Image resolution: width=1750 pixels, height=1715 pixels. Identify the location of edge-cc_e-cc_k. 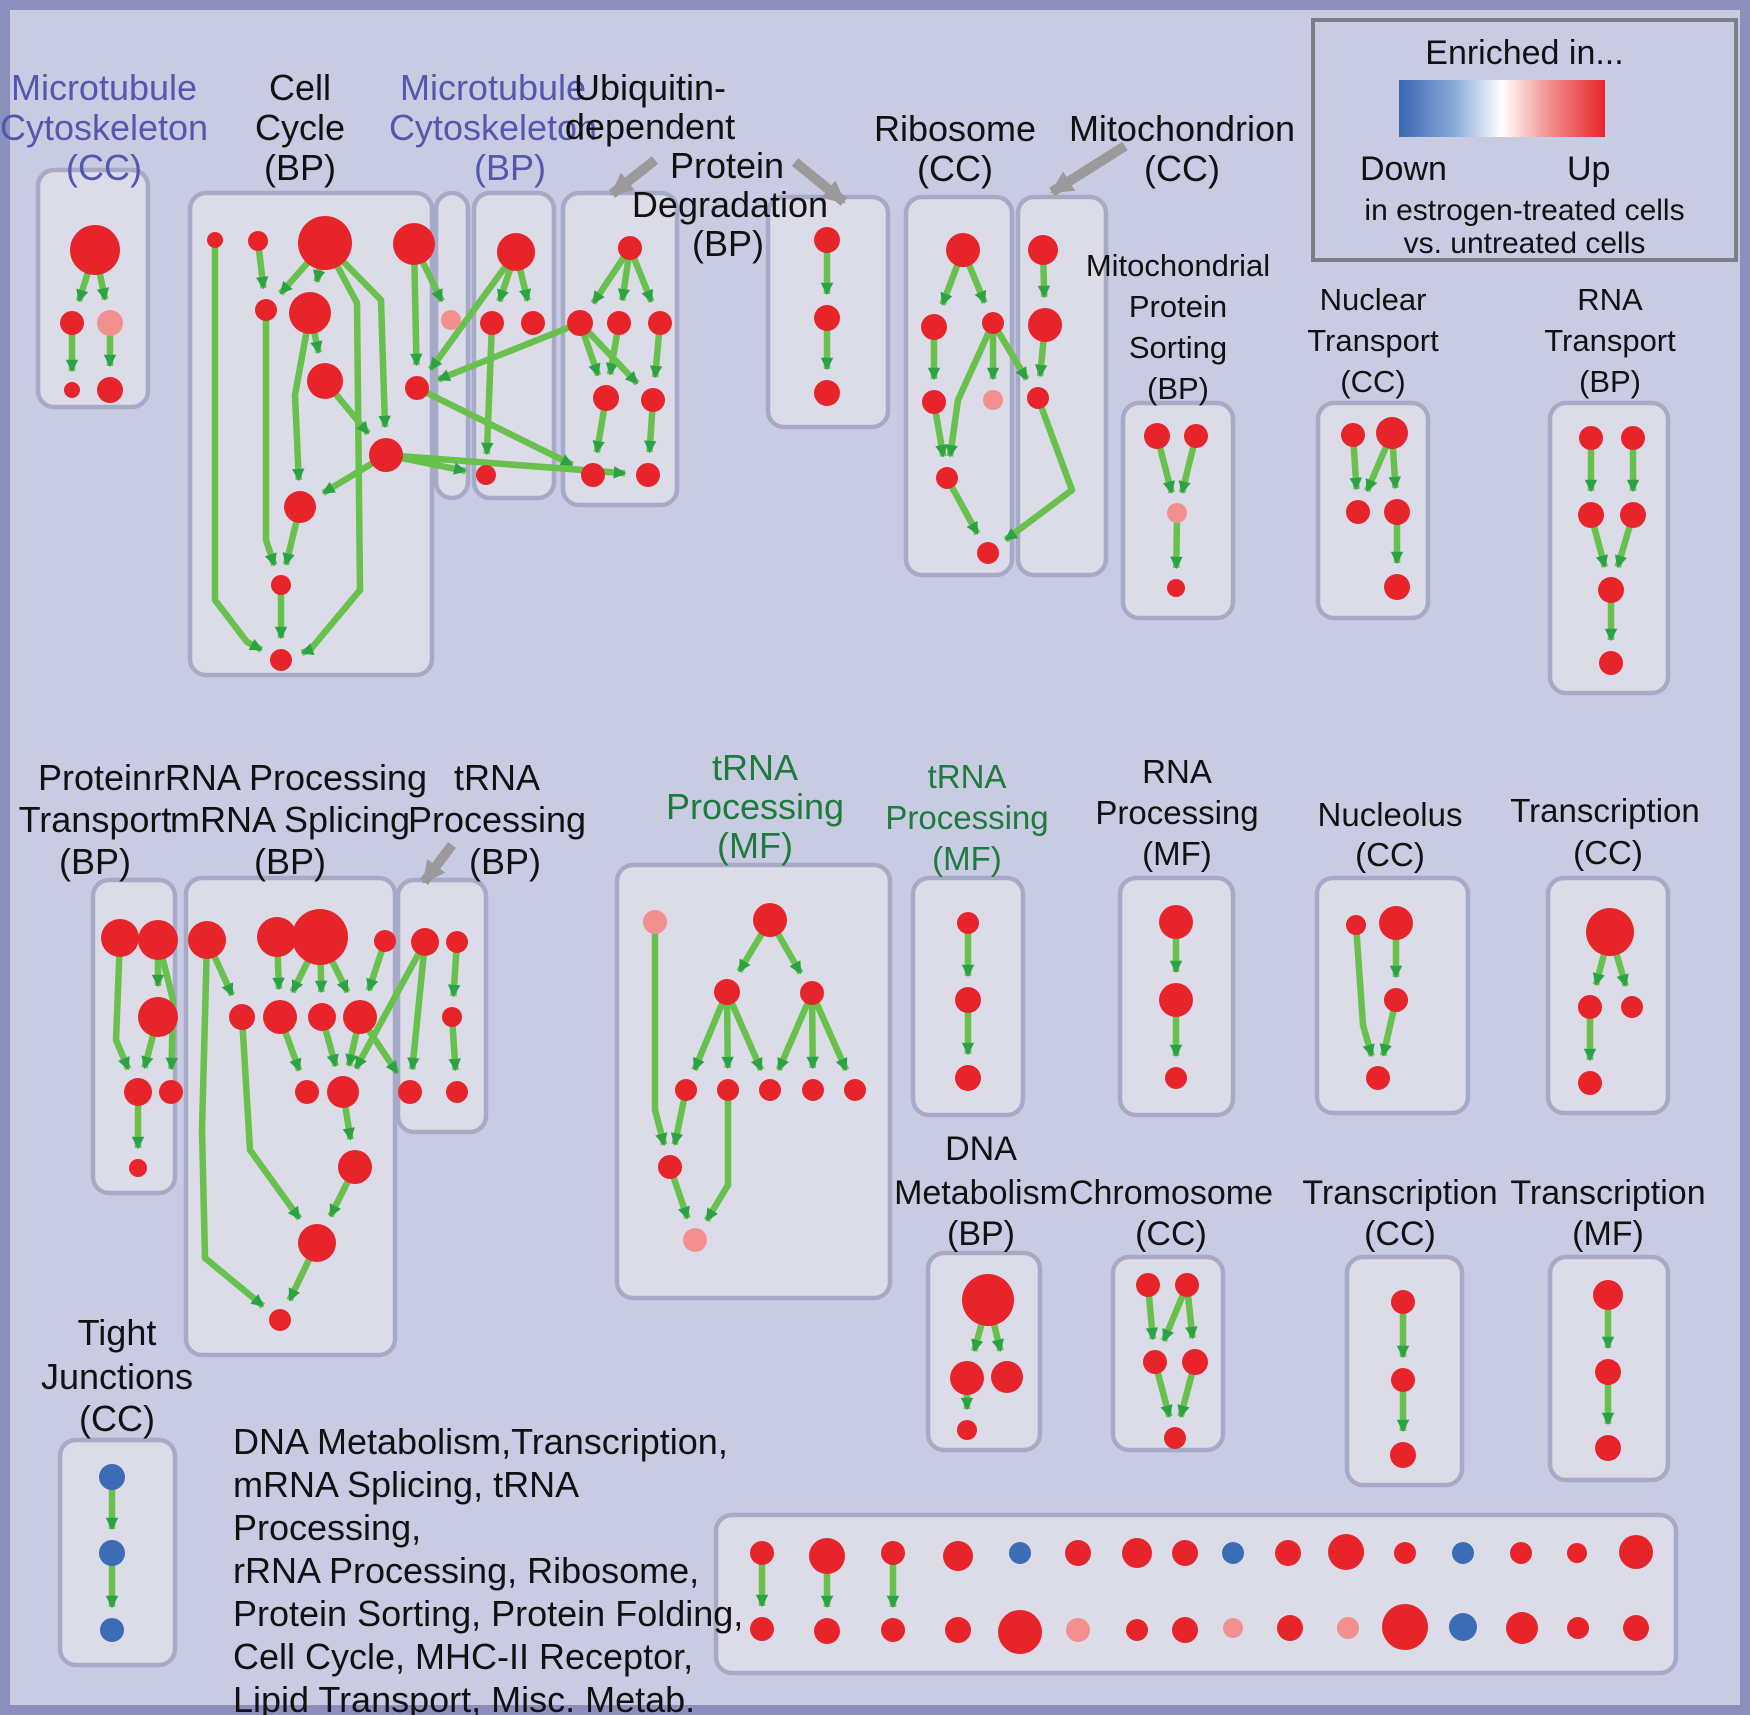
(270, 438).